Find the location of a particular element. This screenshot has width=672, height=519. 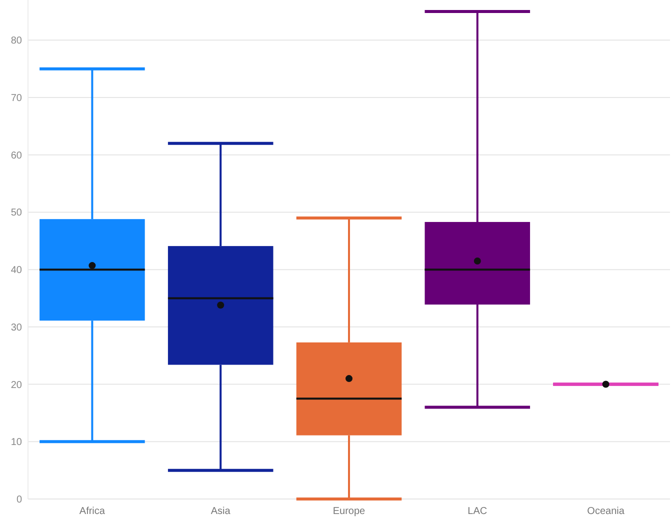

y-tick-label: 80 is located at coordinates (16, 41).